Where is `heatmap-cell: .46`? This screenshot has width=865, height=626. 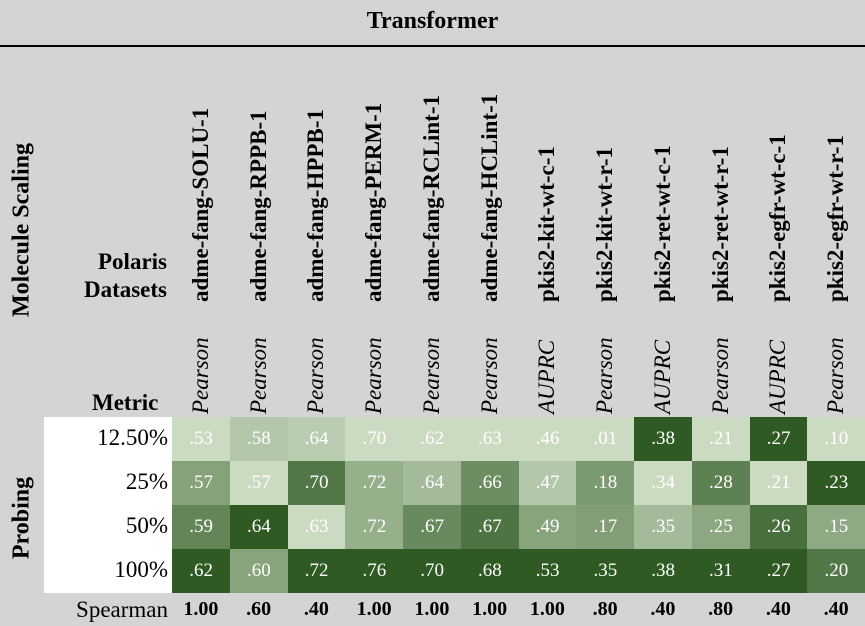
heatmap-cell: .46 is located at coordinates (547, 439).